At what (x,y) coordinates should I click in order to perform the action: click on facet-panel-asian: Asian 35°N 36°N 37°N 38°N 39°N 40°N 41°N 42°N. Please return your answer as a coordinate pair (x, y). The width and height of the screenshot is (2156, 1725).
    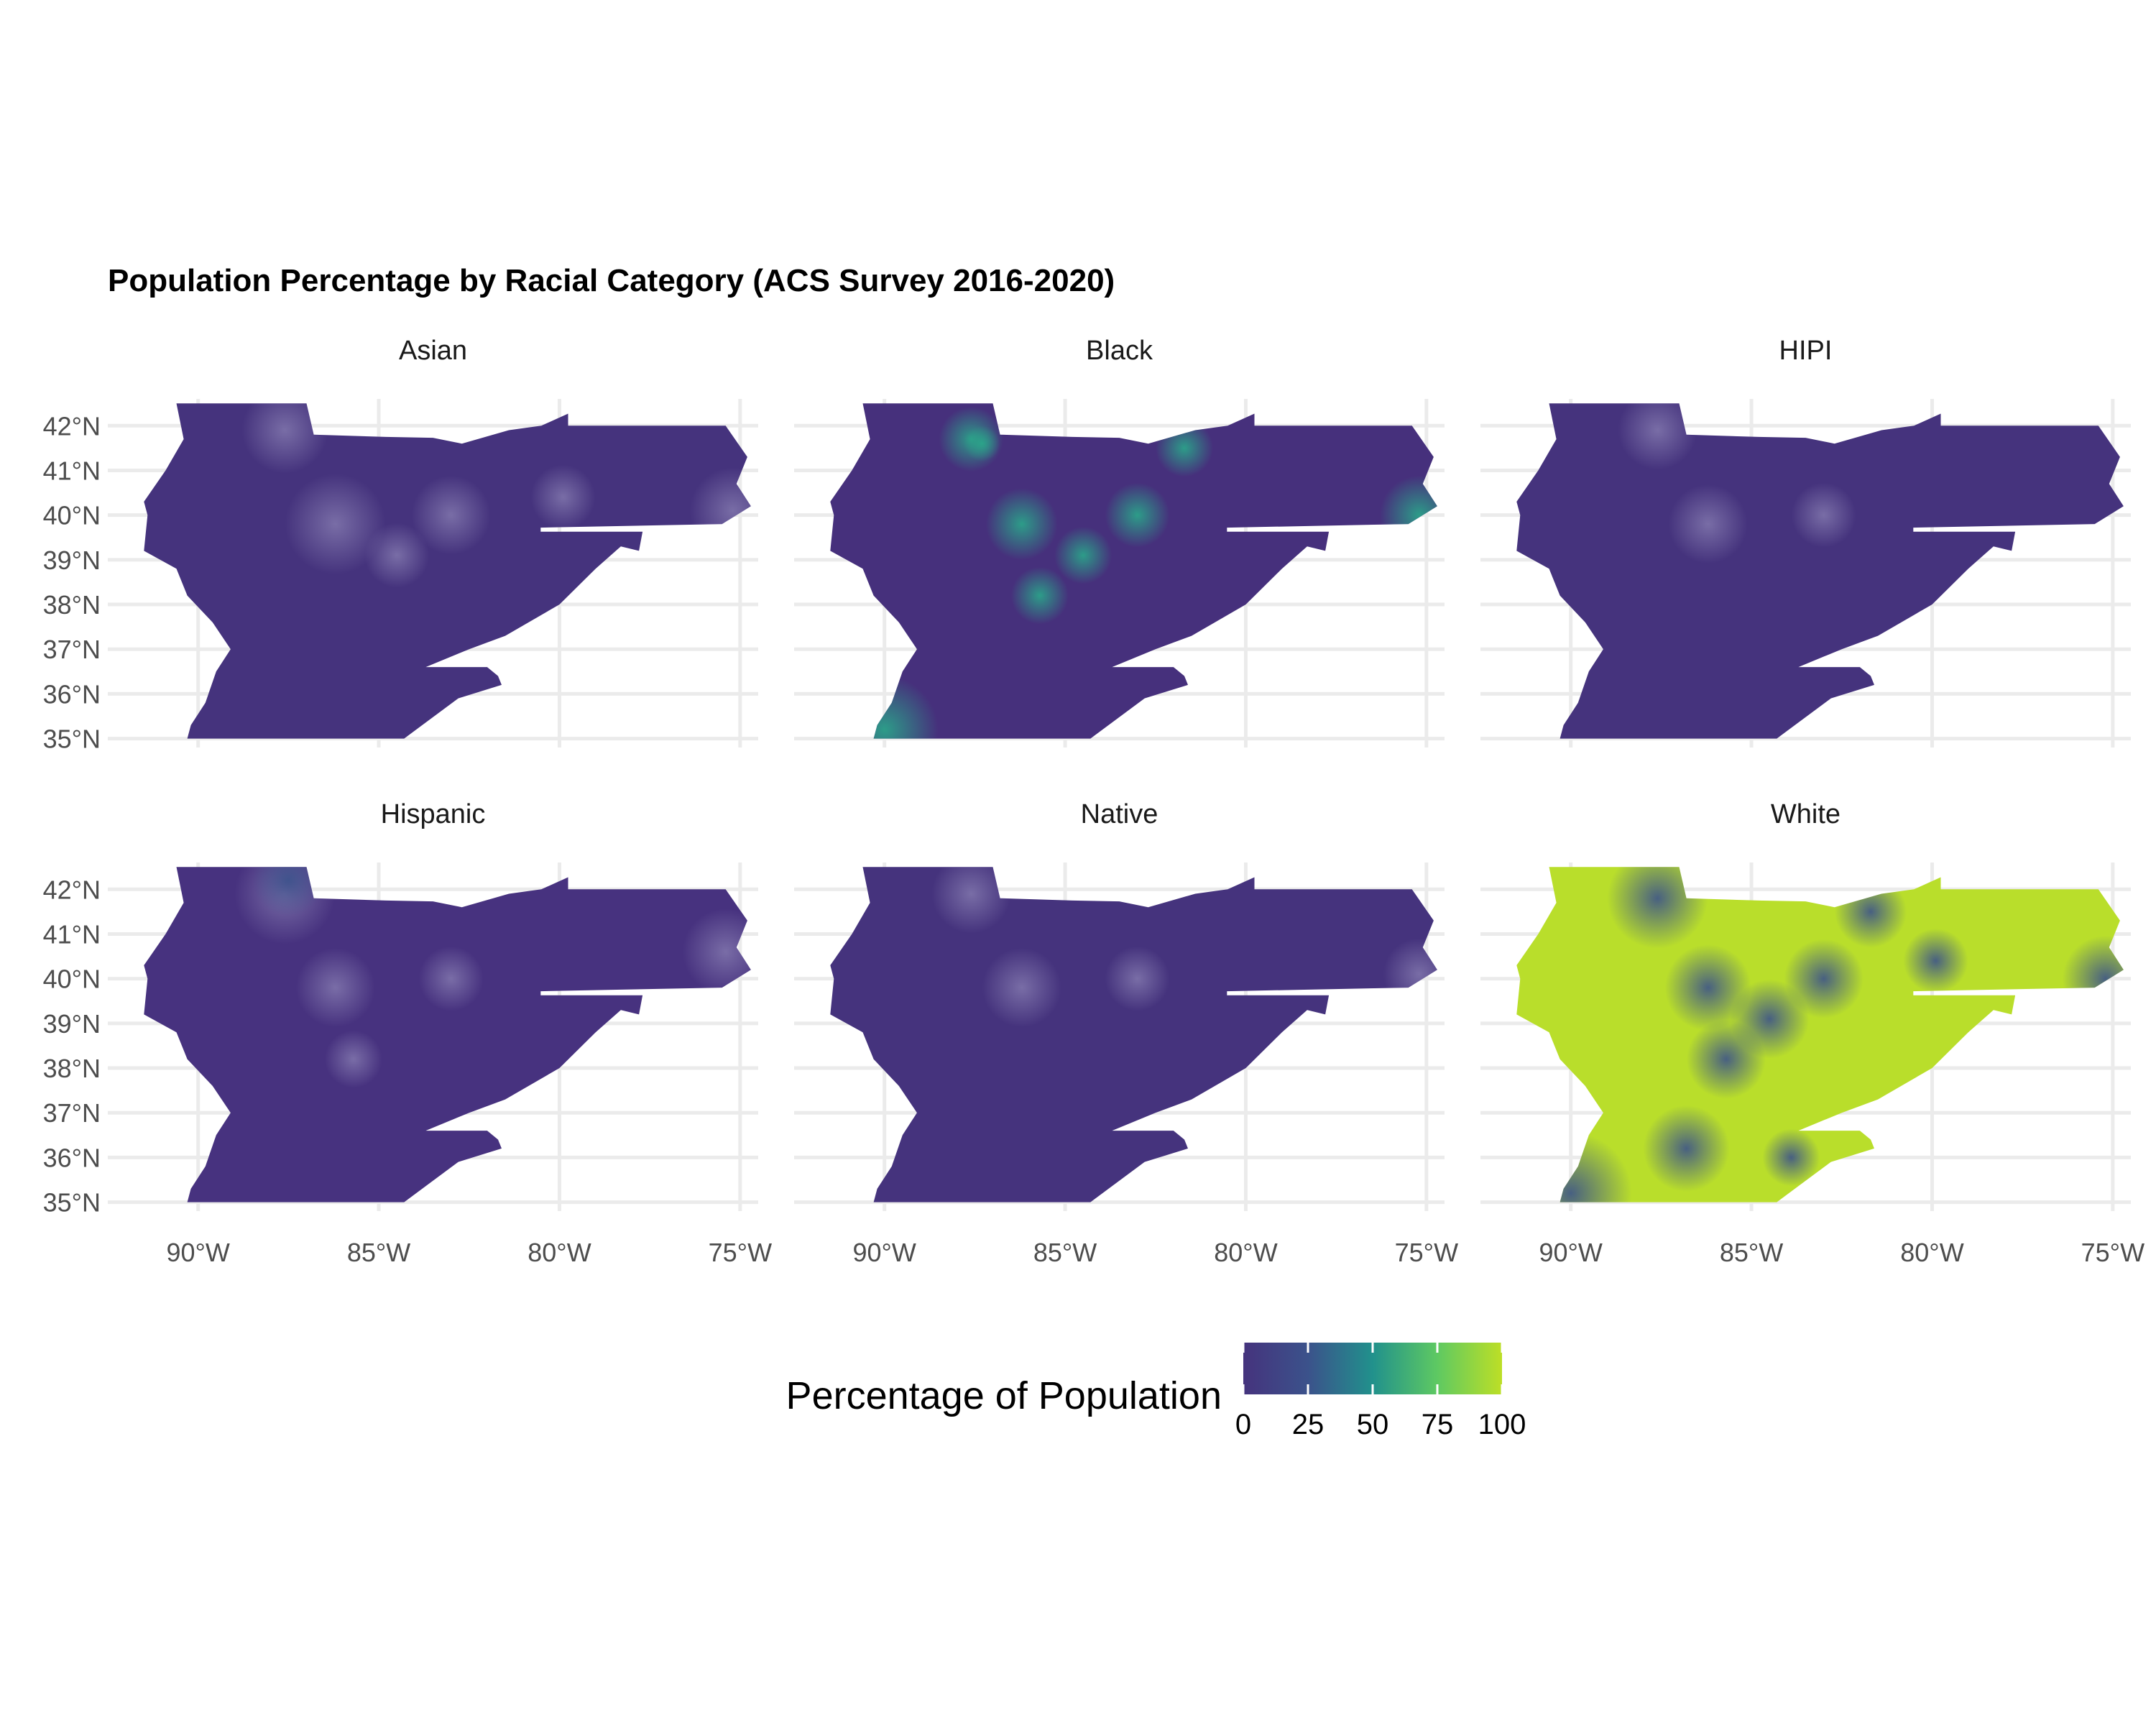
    Looking at the image, I should click on (400, 545).